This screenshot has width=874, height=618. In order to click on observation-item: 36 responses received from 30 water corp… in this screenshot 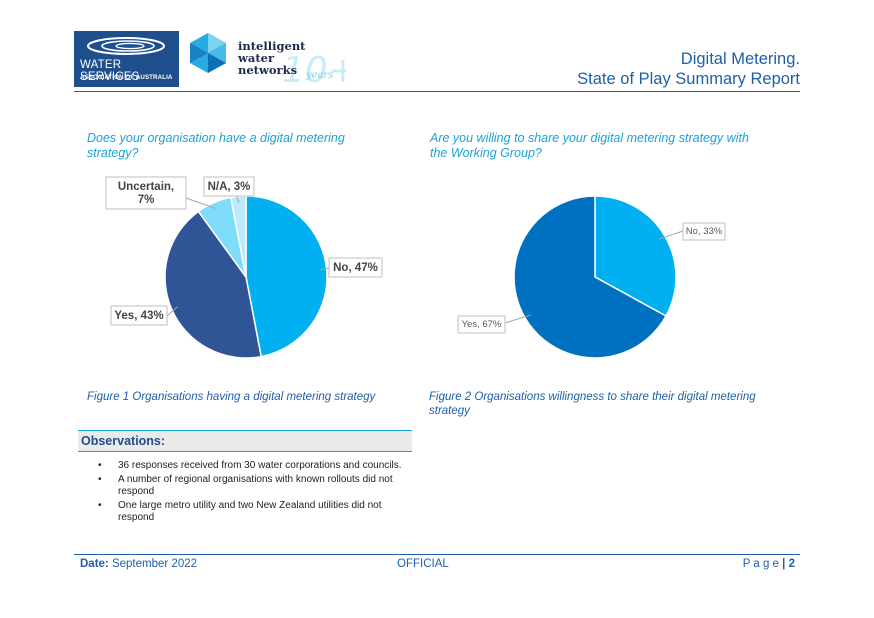, I will do `click(254, 466)`.